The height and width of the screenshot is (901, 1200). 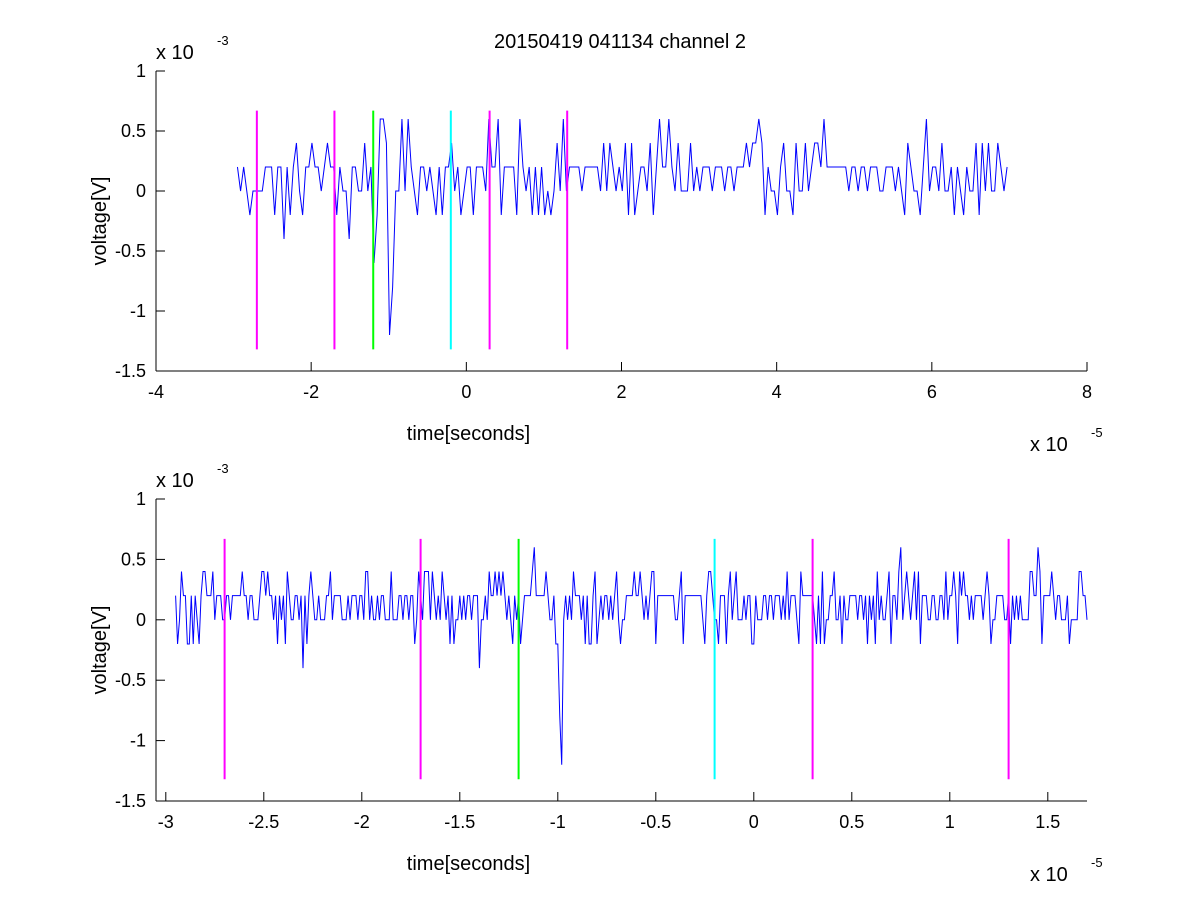 I want to click on x-tick-label: -1, so click(x=558, y=822).